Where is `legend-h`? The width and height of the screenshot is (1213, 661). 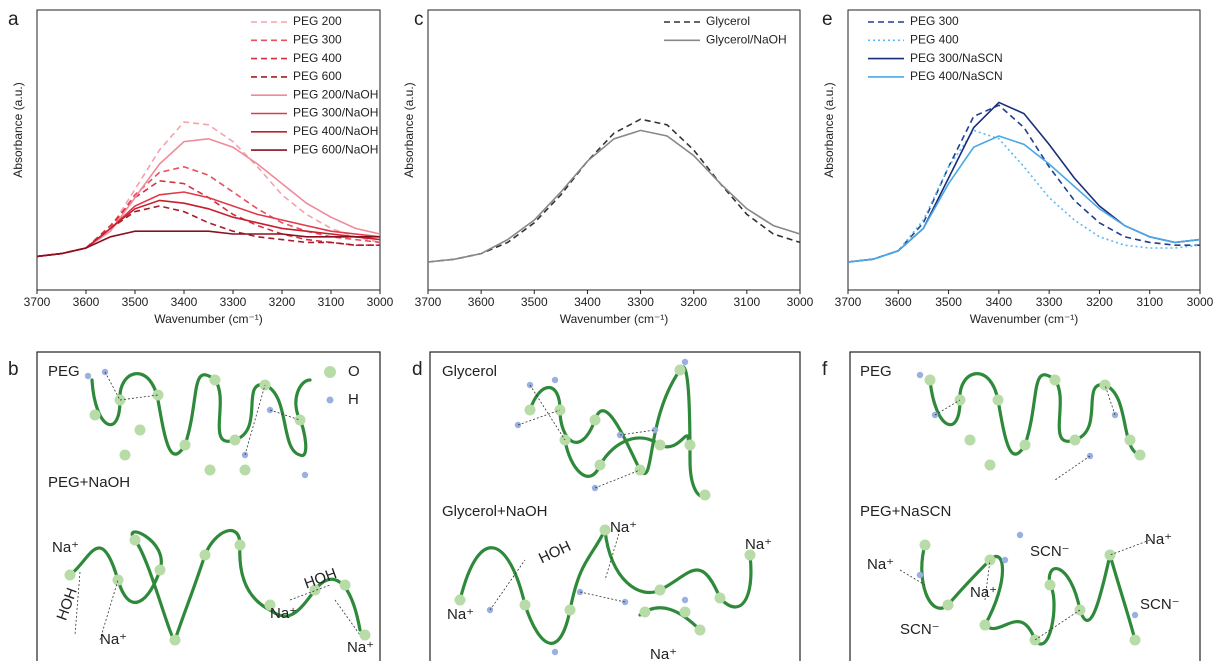
legend-h is located at coordinates (330, 400).